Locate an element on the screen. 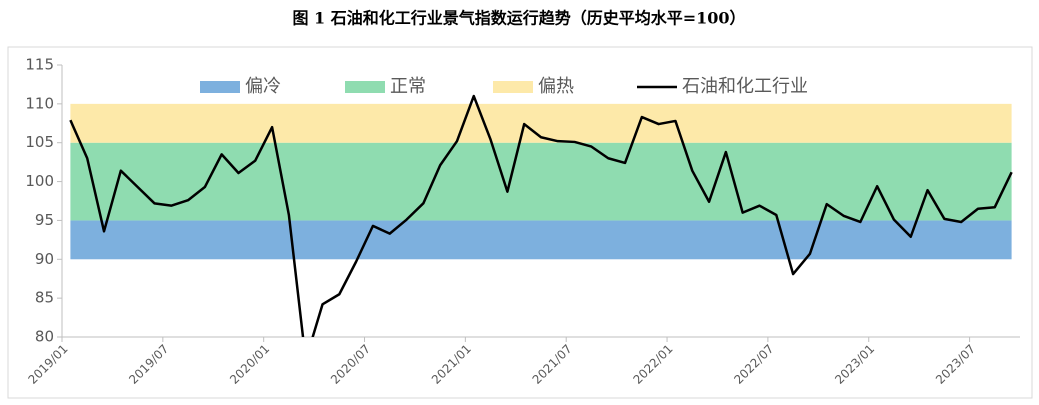 This screenshot has height=405, width=1039. legend-label: 偏冷 is located at coordinates (263, 86).